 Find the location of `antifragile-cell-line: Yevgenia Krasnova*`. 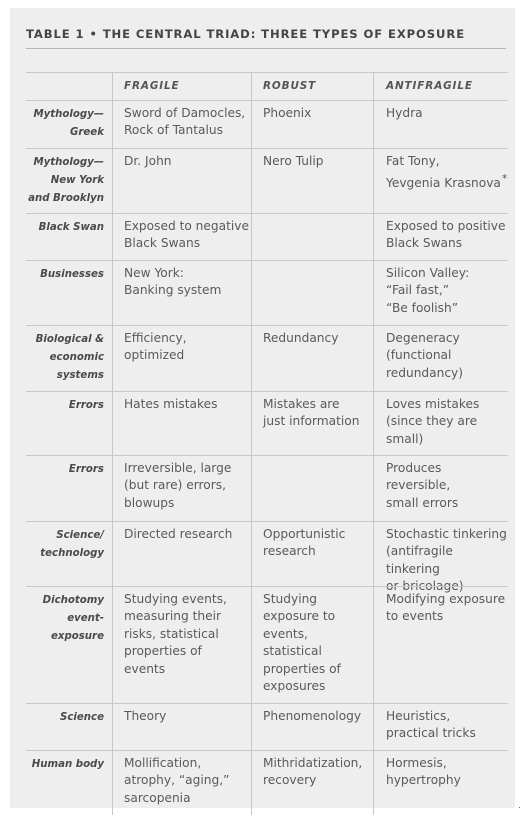

antifragile-cell-line: Yevgenia Krasnova* is located at coordinates (447, 181).